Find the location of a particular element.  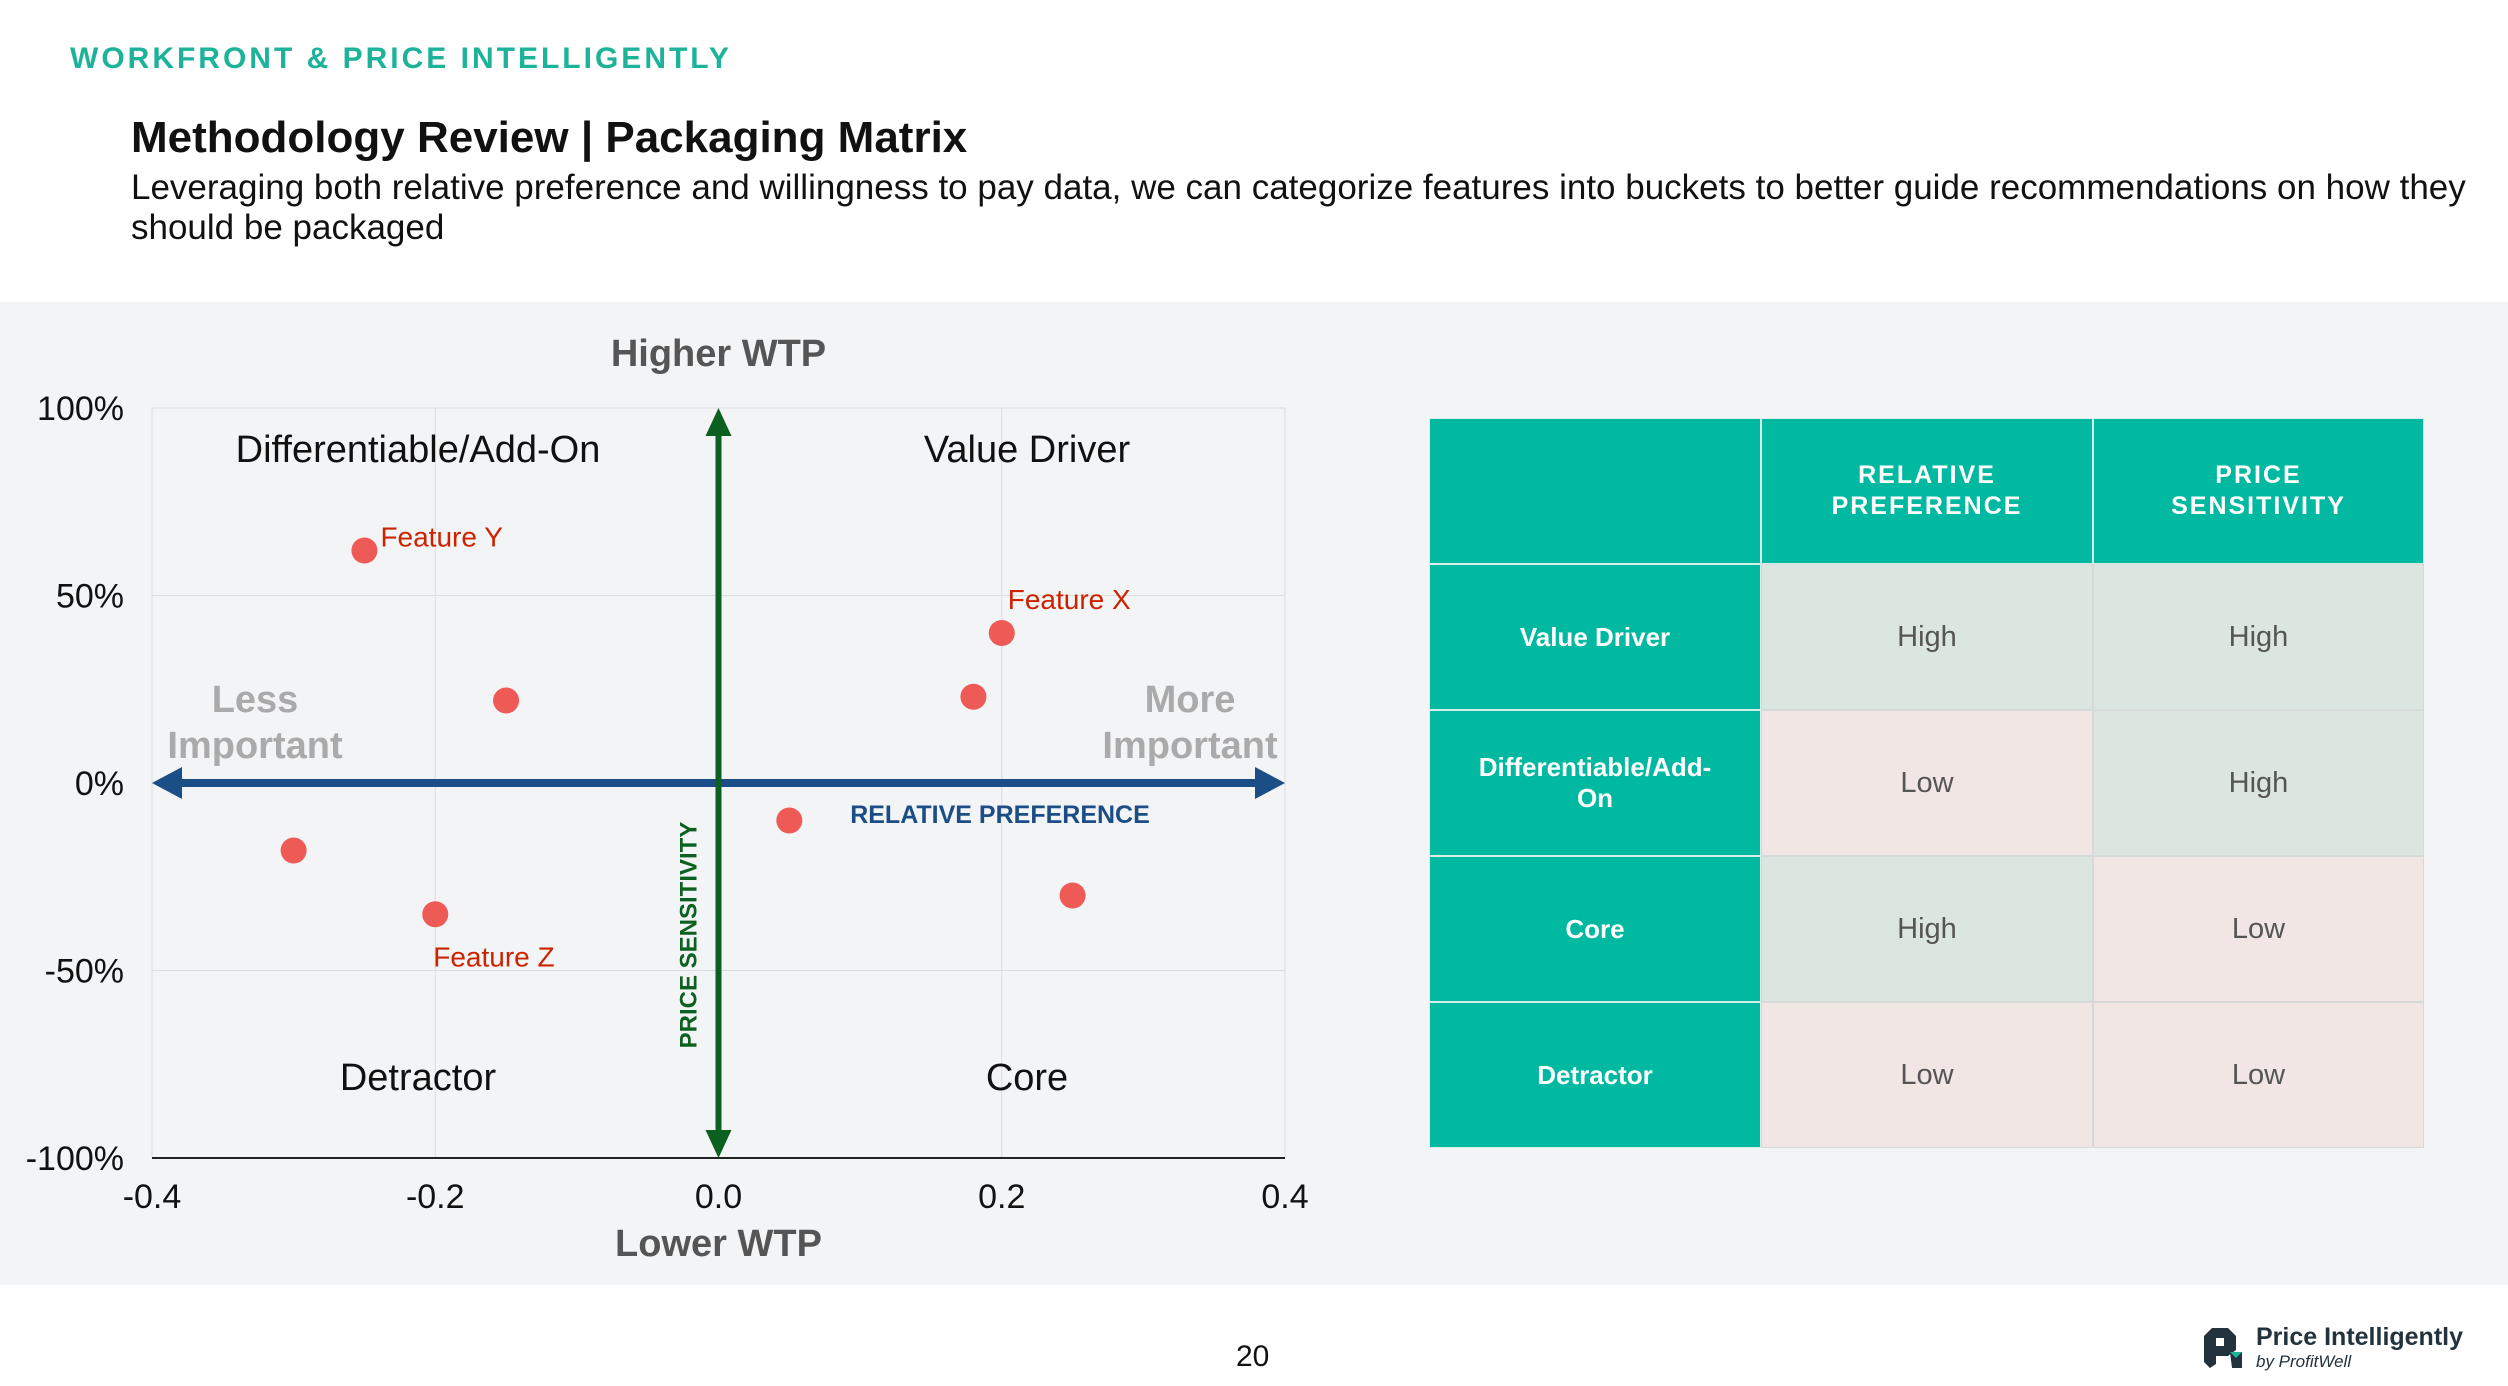

x-axis-label: RELATIVE PREFERENCE is located at coordinates (1000, 815).